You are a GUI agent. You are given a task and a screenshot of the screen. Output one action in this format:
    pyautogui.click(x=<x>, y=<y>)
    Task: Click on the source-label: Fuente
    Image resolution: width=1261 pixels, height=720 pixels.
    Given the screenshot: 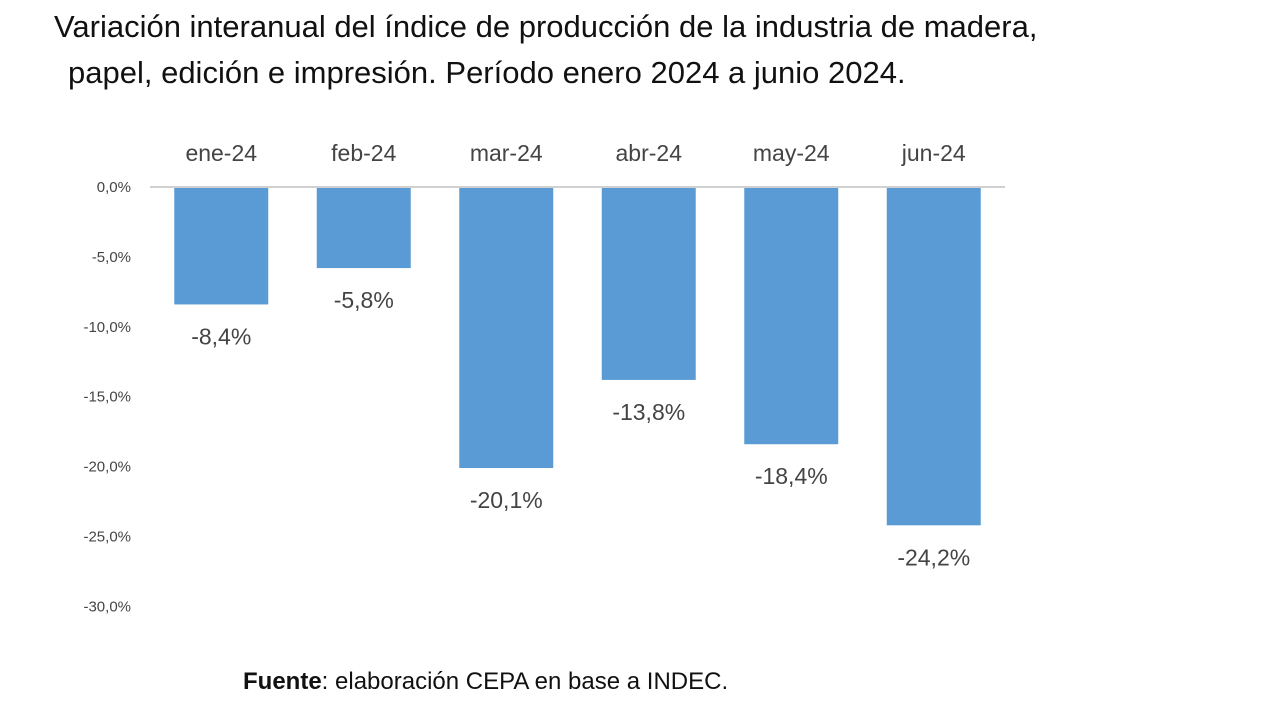 What is the action you would take?
    pyautogui.click(x=282, y=681)
    